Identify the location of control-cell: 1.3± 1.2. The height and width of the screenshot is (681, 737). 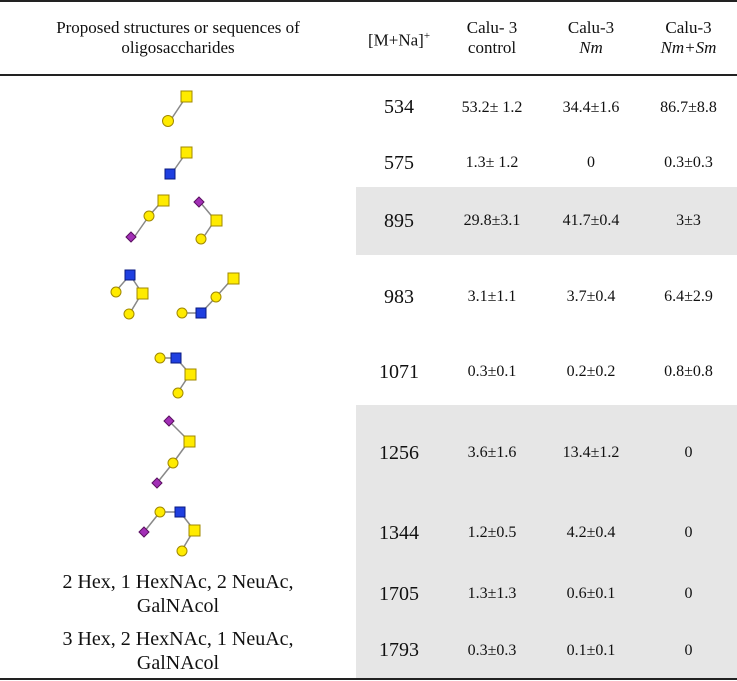
(492, 162).